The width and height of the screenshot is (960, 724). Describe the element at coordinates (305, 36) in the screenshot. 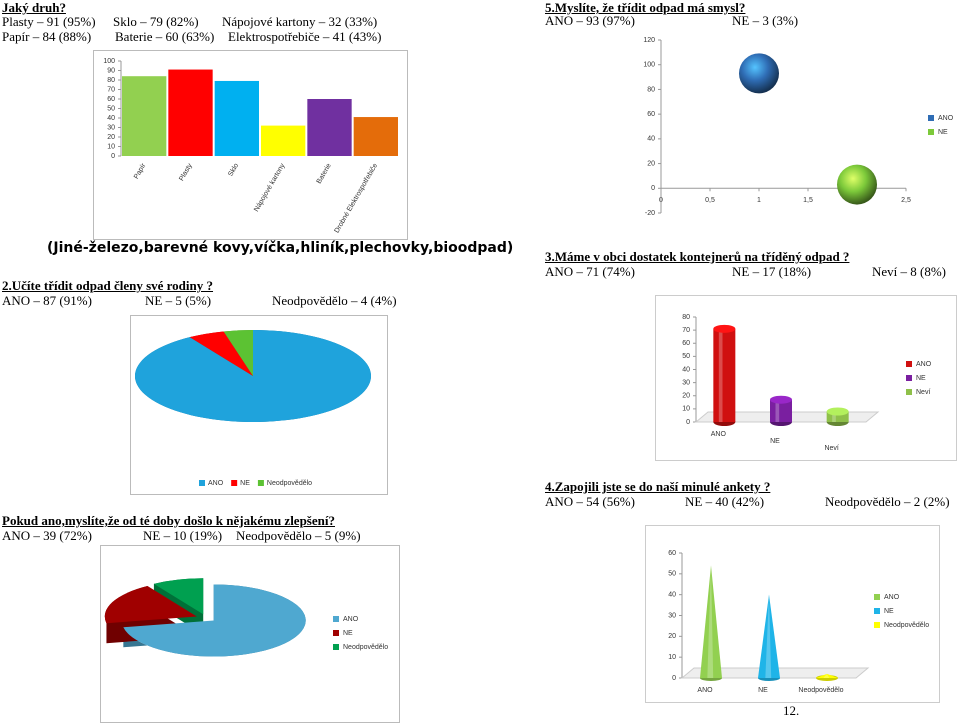

I see `answer: Elektrospotřebiče – 41 (43%)` at that location.